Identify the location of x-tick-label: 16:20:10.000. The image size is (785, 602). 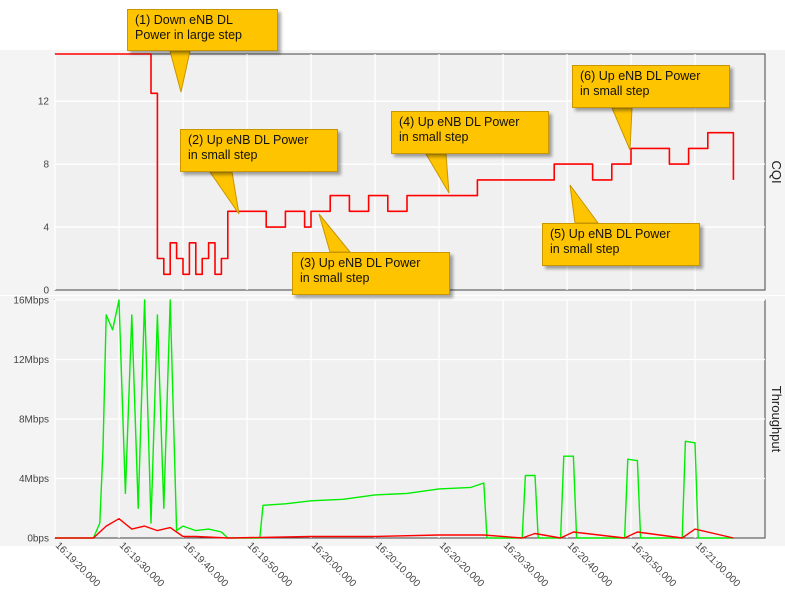
(397, 564).